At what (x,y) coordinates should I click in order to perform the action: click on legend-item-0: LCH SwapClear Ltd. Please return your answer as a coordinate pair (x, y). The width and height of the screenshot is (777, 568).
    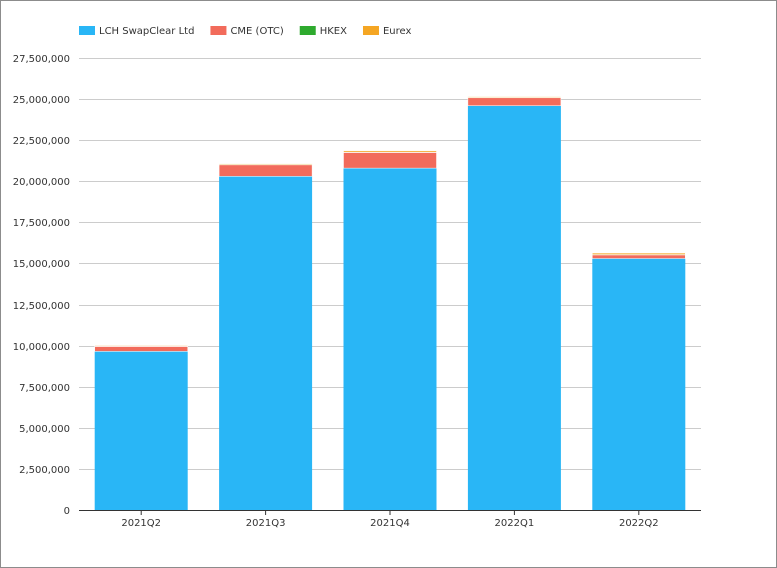
    Looking at the image, I should click on (136, 31).